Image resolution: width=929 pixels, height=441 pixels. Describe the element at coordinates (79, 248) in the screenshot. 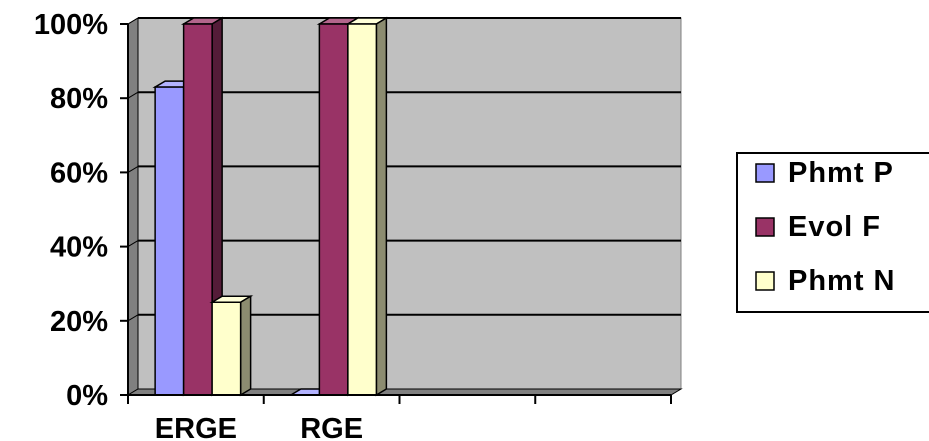

I see `y-tick-label: 40%` at that location.